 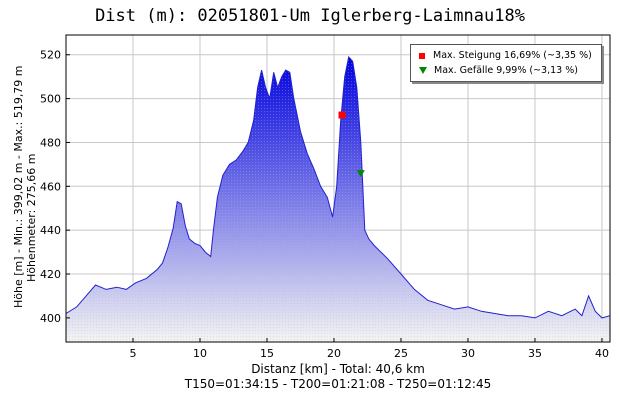 I want to click on legend-descent-label: Max. Gefälle 9,99% (~3,13 %), so click(x=506, y=70).